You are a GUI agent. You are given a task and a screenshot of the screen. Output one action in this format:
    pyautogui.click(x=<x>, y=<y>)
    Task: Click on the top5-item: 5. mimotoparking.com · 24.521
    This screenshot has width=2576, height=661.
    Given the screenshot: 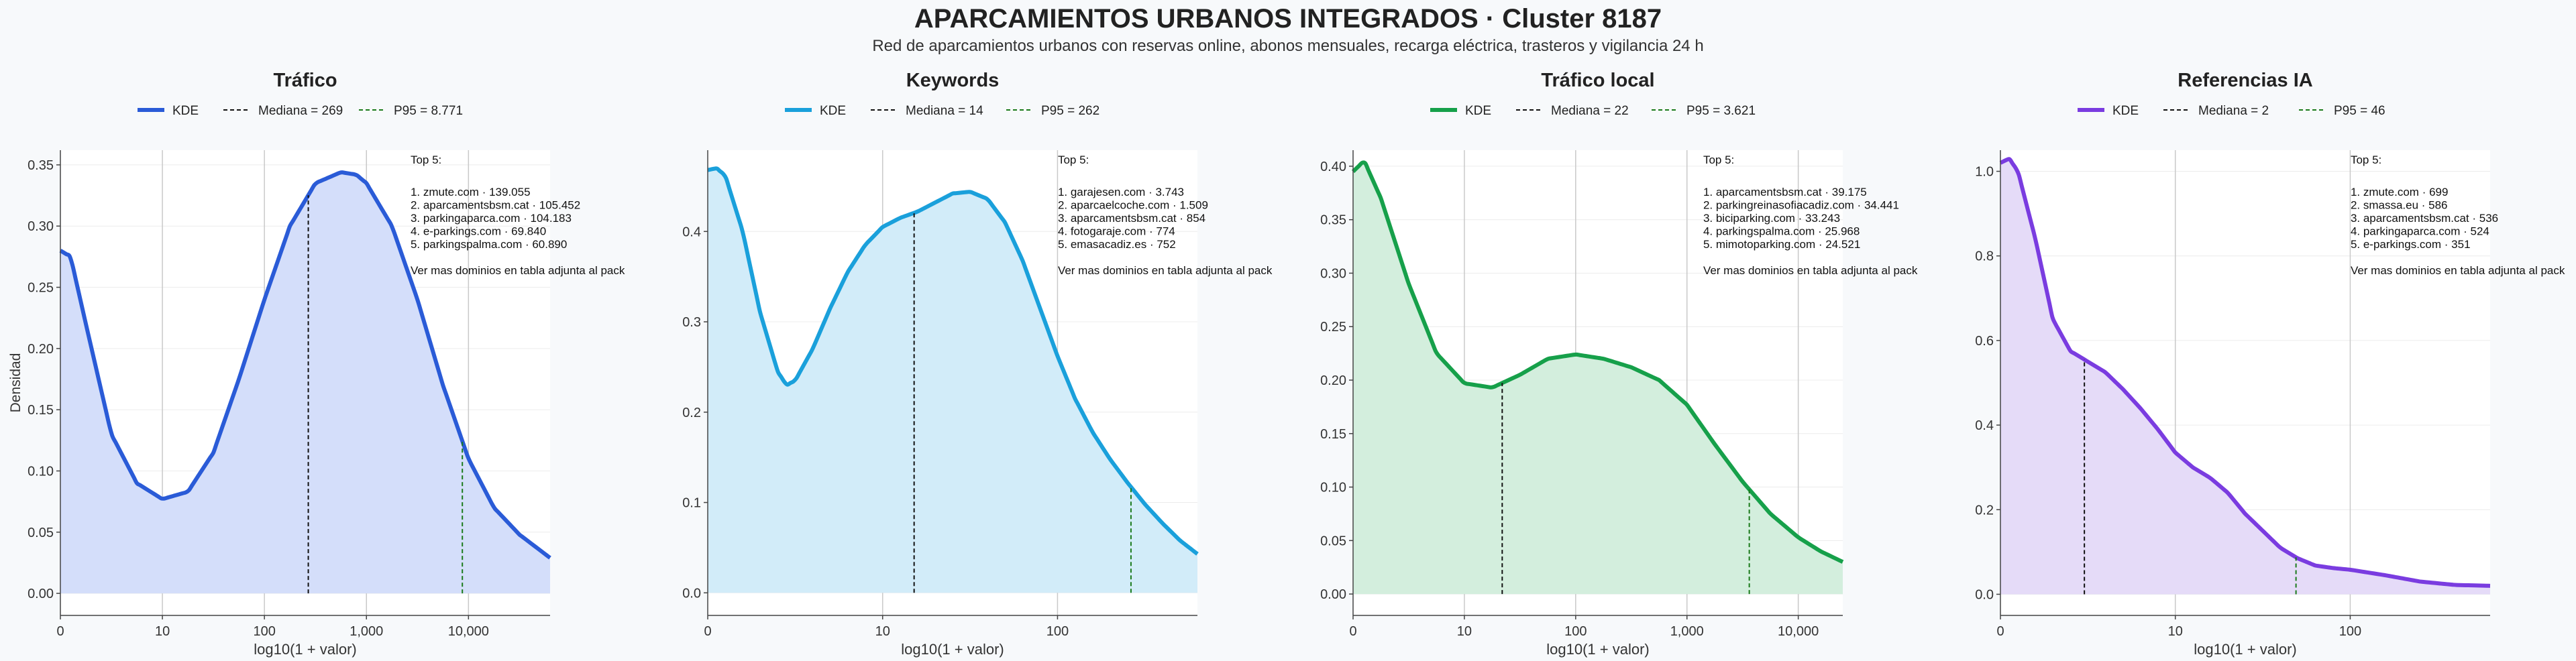 What is the action you would take?
    pyautogui.click(x=1781, y=245)
    